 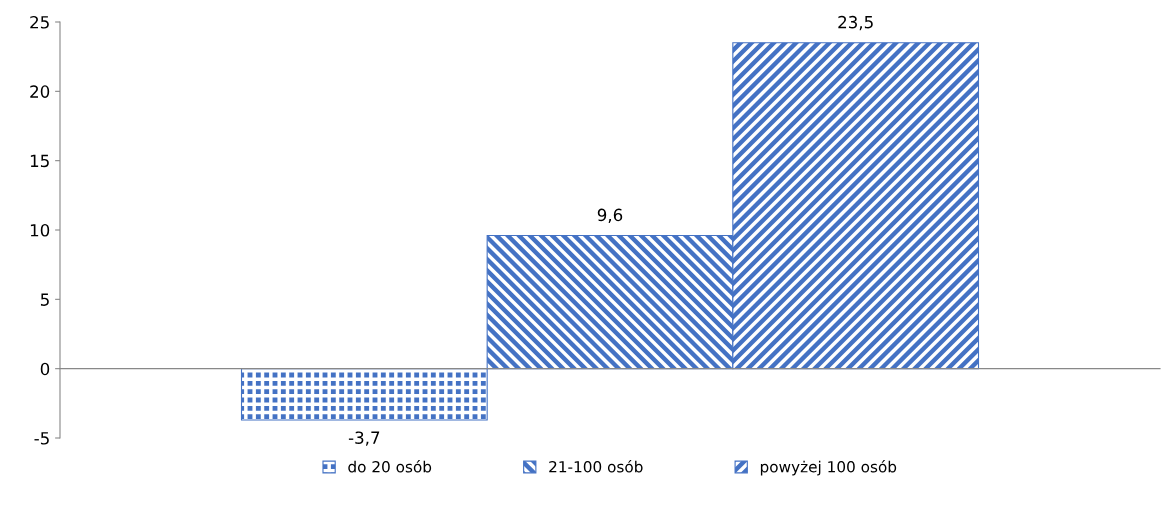 What do you see at coordinates (44, 299) in the screenshot?
I see `y-tick-label: 5` at bounding box center [44, 299].